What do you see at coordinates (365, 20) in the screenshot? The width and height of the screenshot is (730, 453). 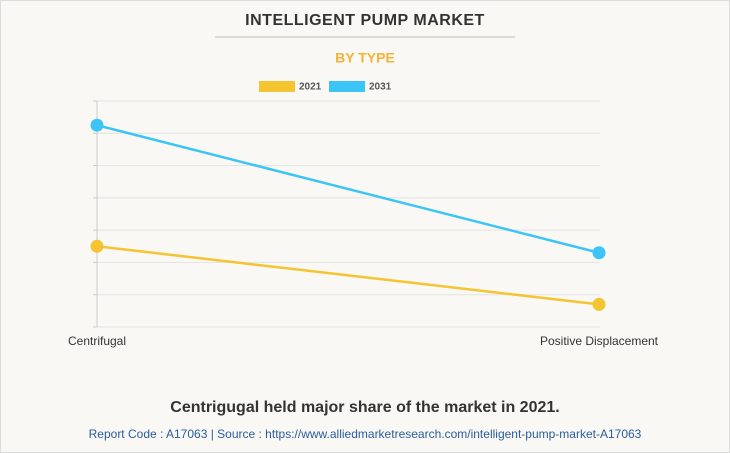 I see `chart-title: INTELLIGENT PUMP MARKET` at bounding box center [365, 20].